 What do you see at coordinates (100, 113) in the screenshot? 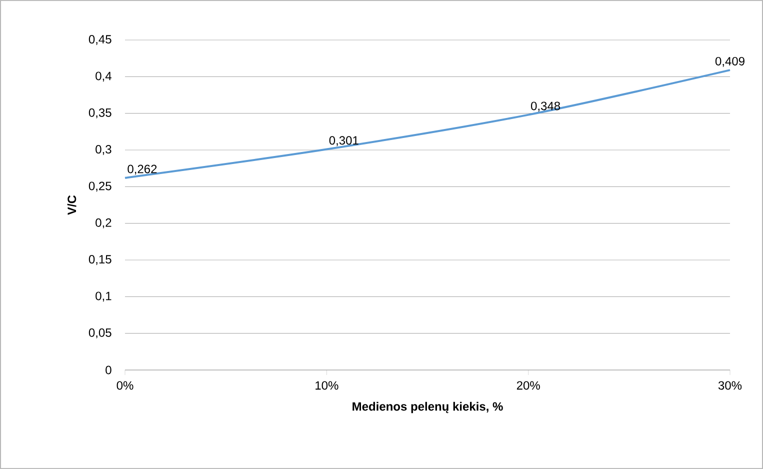
I see `y-tick-label: 0,35` at bounding box center [100, 113].